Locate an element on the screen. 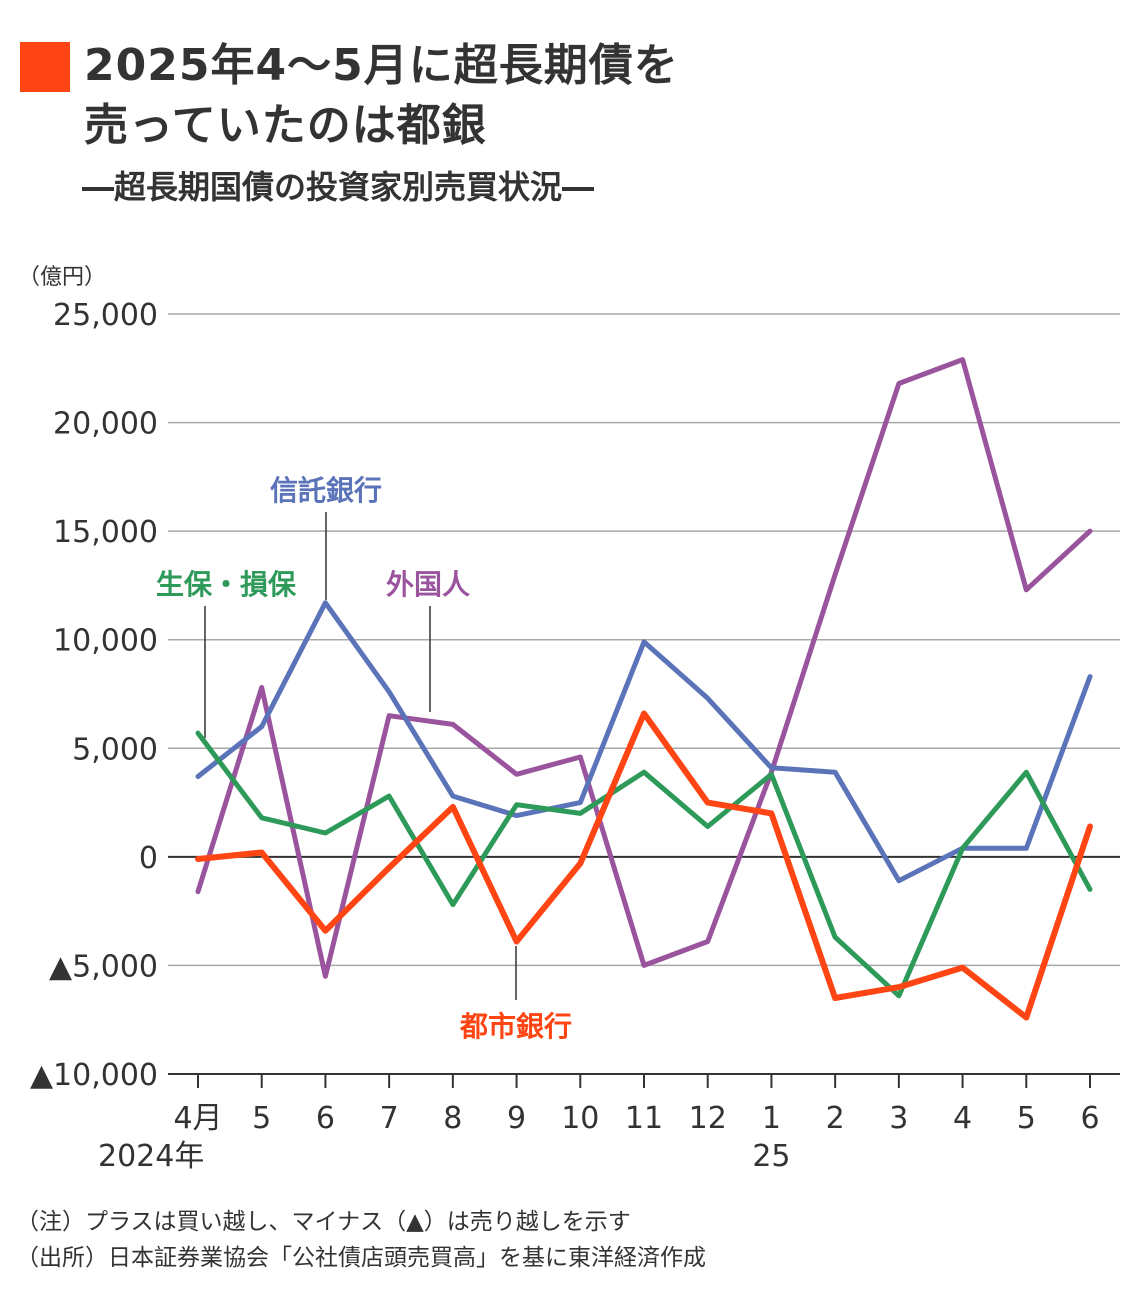  y-tick-label-0: 25,000 is located at coordinates (105, 315).